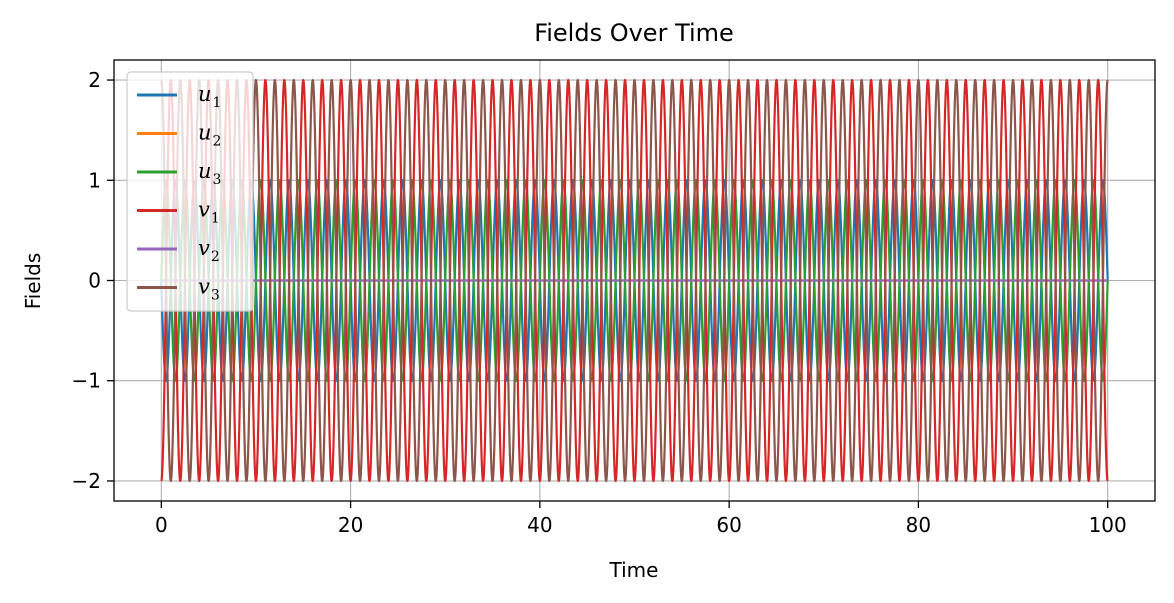 Image resolution: width=1174 pixels, height=603 pixels. I want to click on legend-label-u_2: u2, so click(209, 135).